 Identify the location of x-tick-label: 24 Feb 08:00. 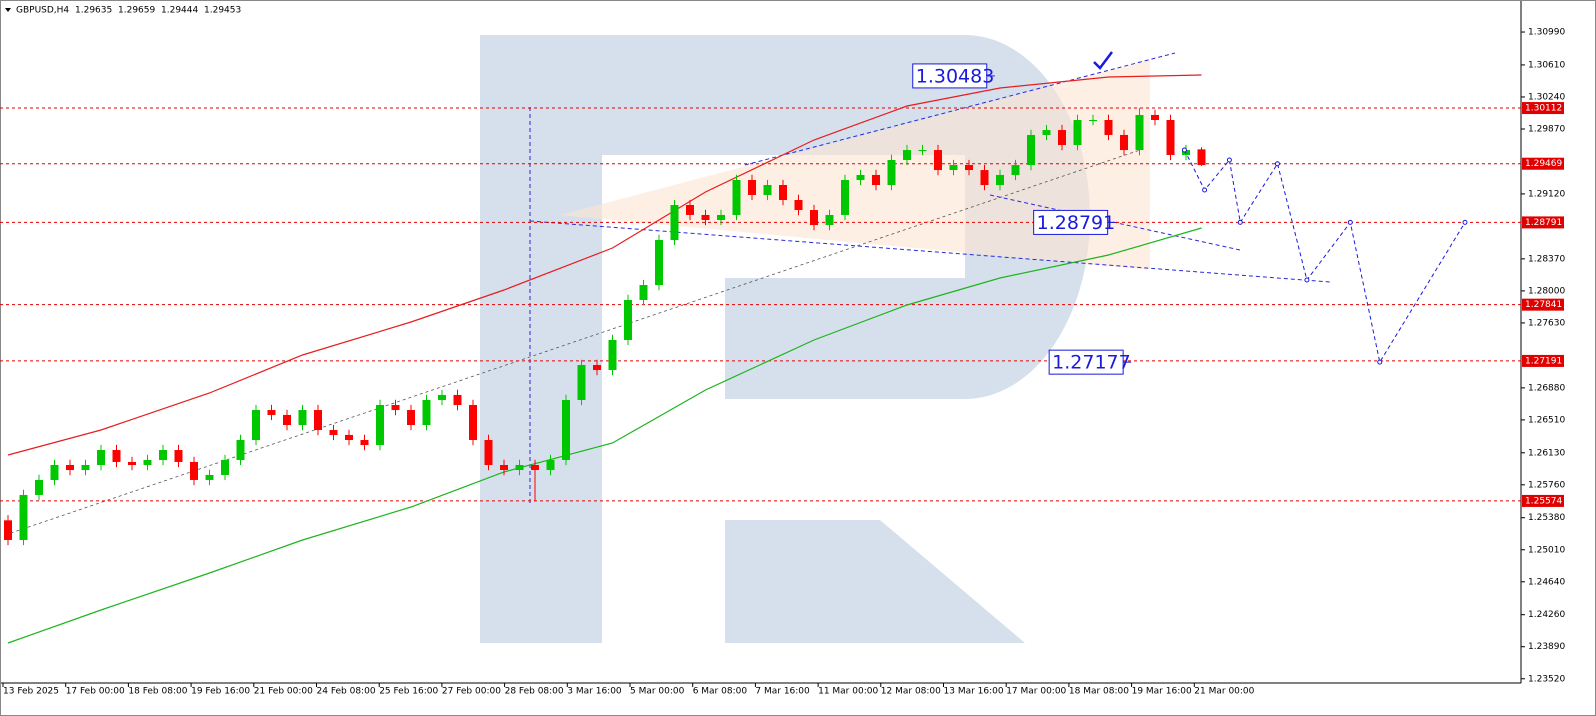
(346, 692).